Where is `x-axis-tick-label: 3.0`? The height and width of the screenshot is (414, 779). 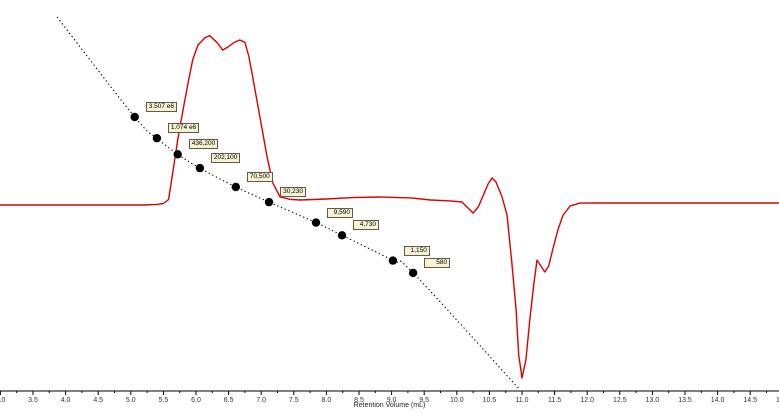
x-axis-tick-label: 3.0 is located at coordinates (2, 400).